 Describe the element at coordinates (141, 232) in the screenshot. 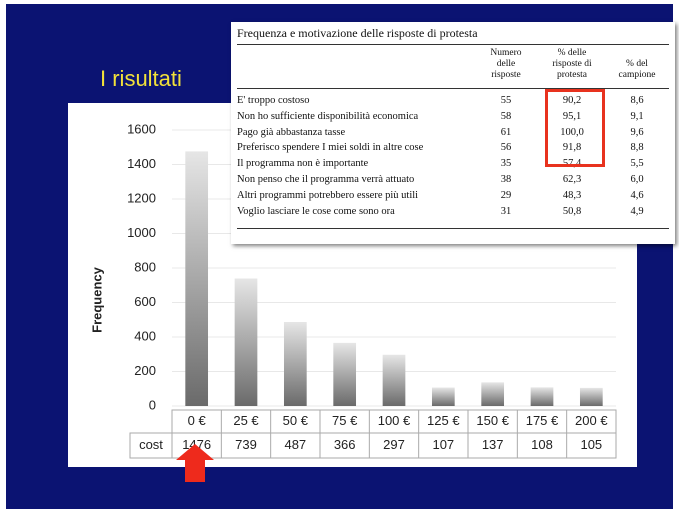

I see `y-tick-label: 1000` at that location.